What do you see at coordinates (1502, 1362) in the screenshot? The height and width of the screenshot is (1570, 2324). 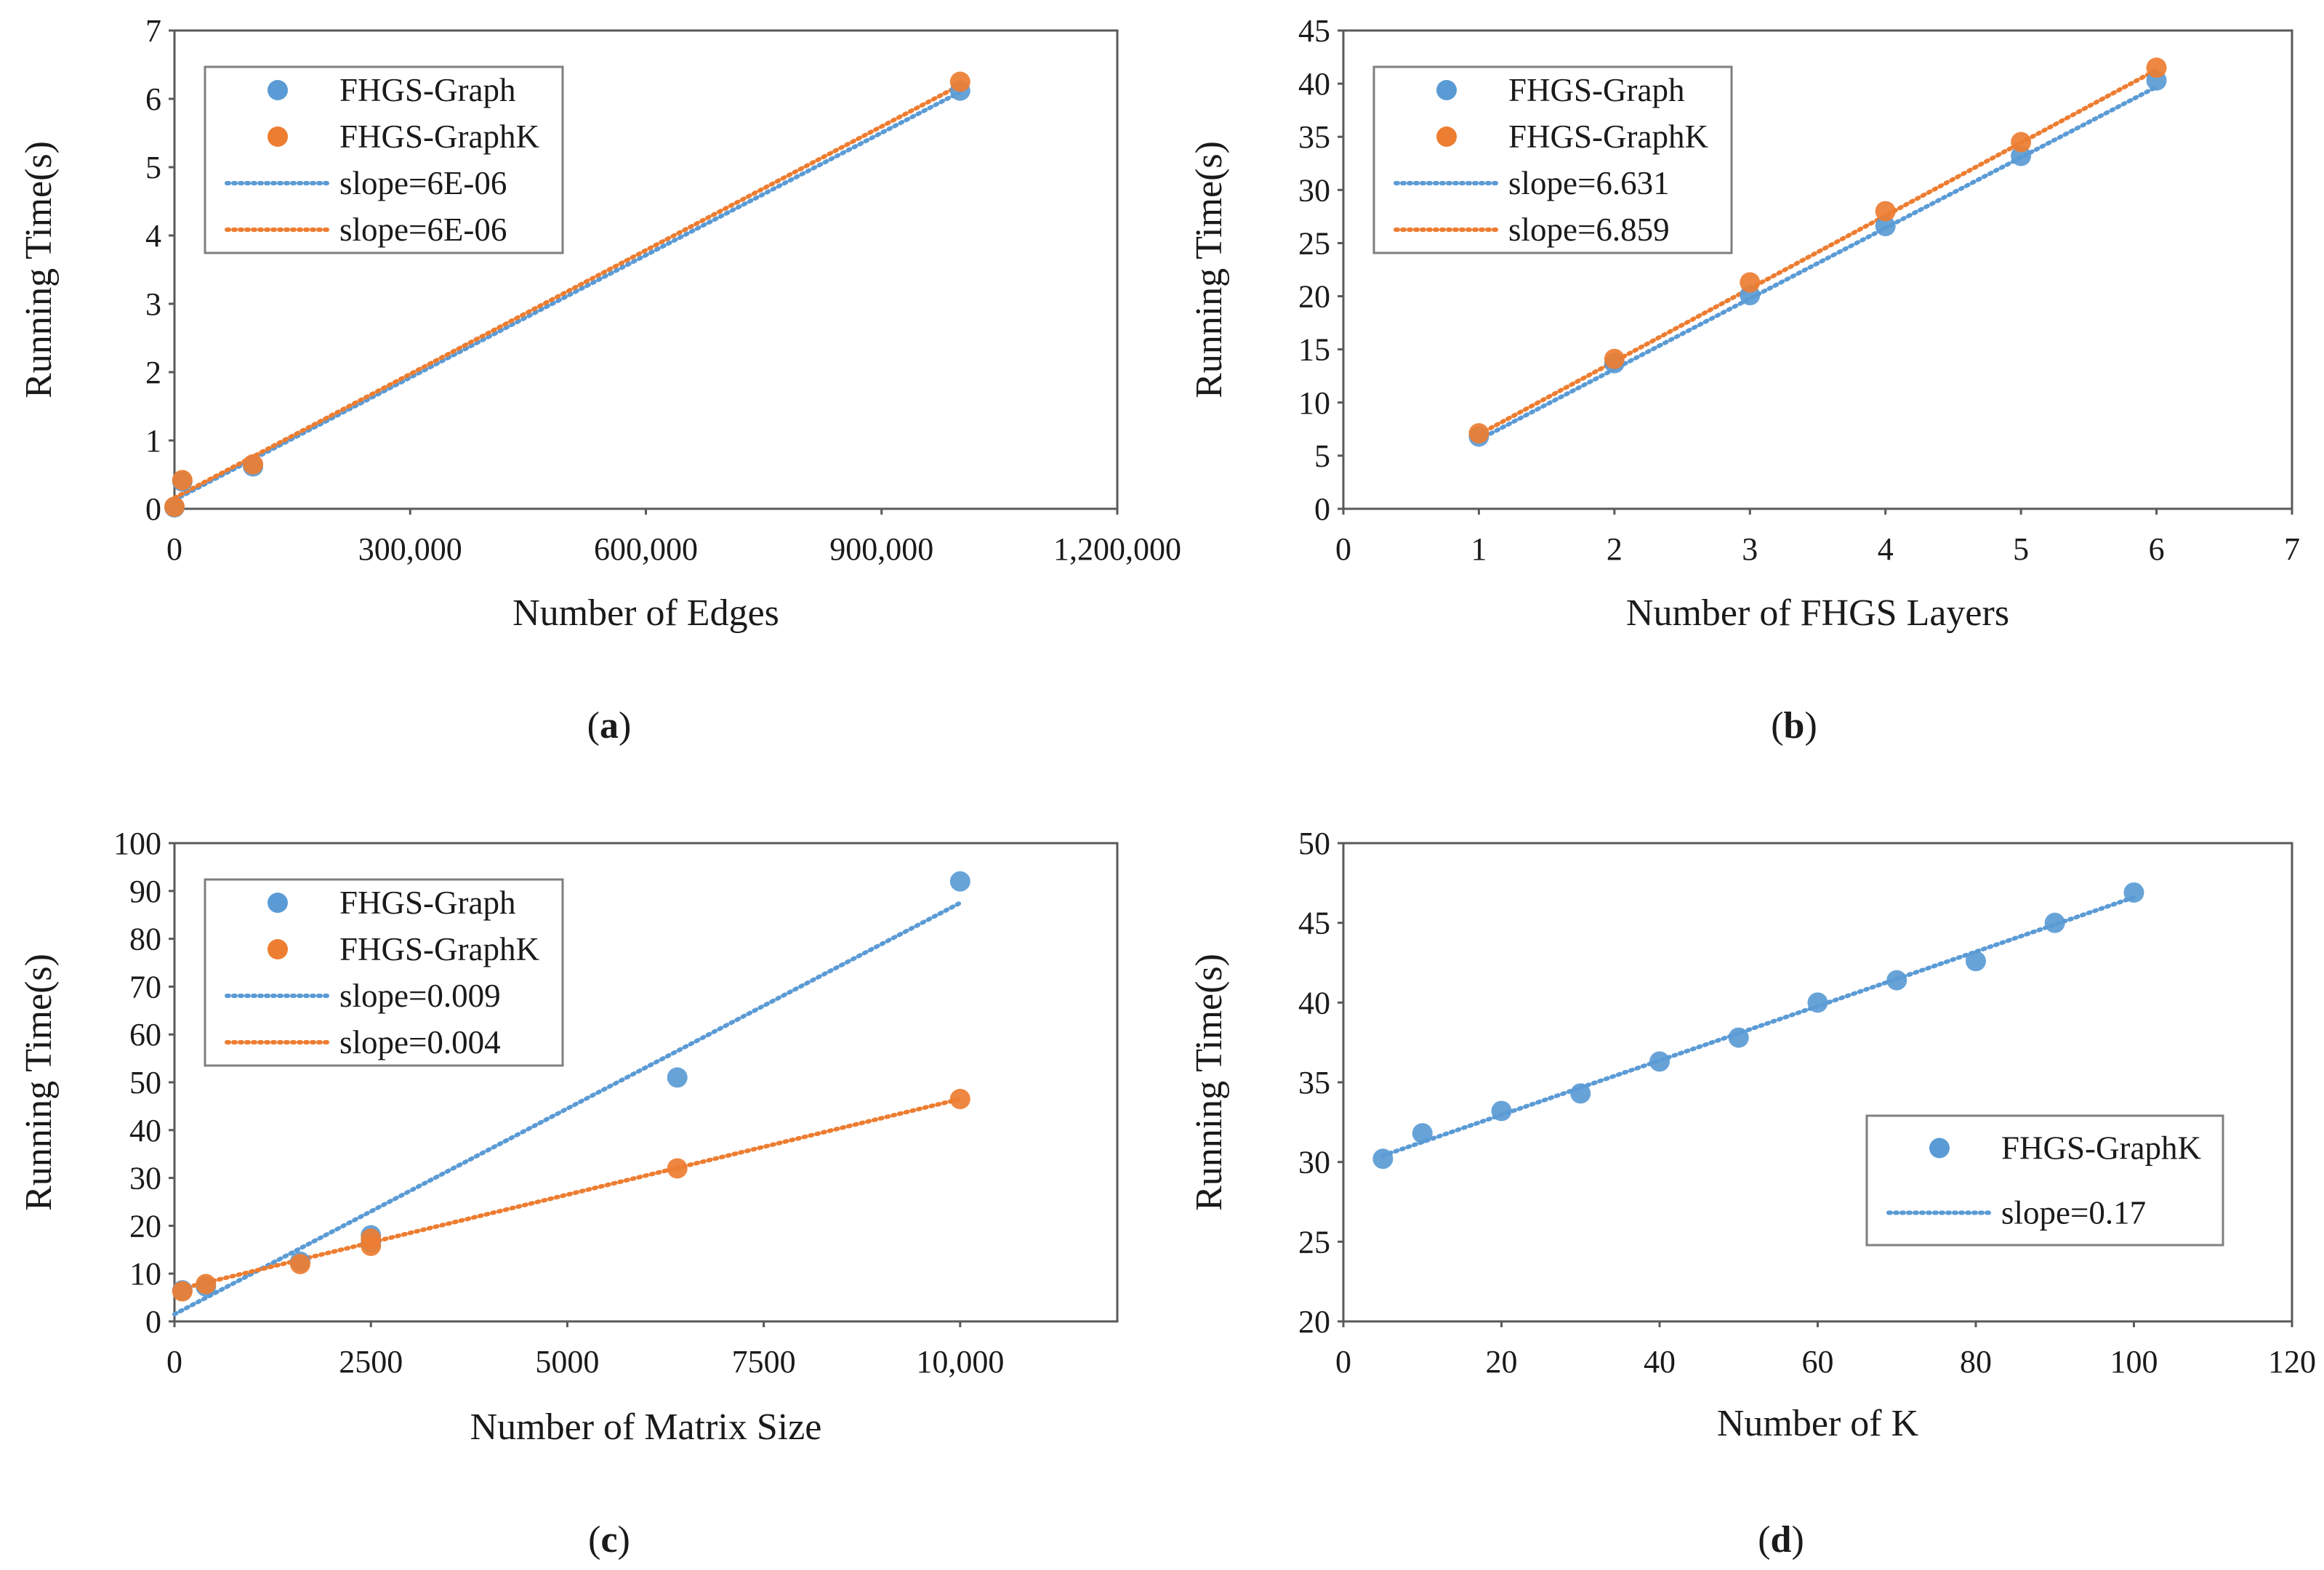 I see `x-tick-label: 20` at bounding box center [1502, 1362].